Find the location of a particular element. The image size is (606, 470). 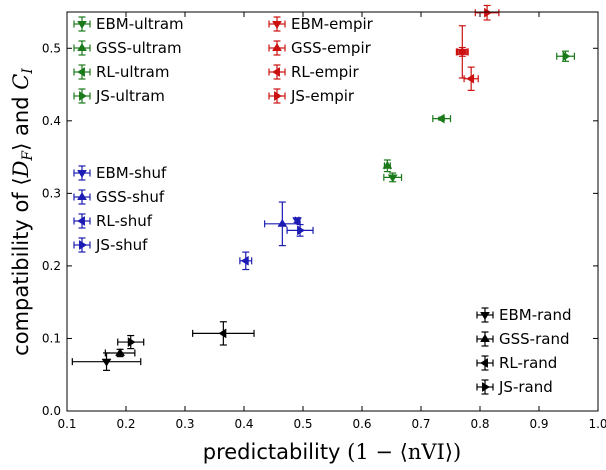

legend-label: EBM-empir is located at coordinates (332, 24).